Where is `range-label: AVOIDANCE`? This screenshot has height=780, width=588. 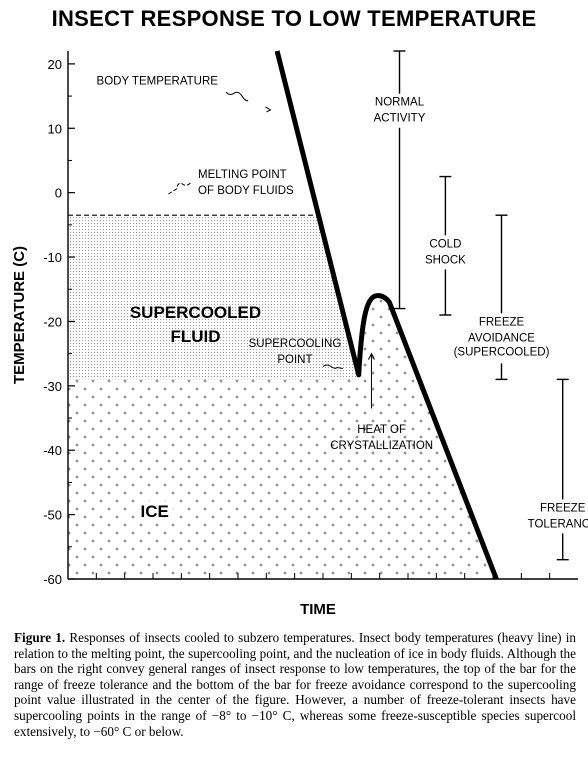 range-label: AVOIDANCE is located at coordinates (501, 338).